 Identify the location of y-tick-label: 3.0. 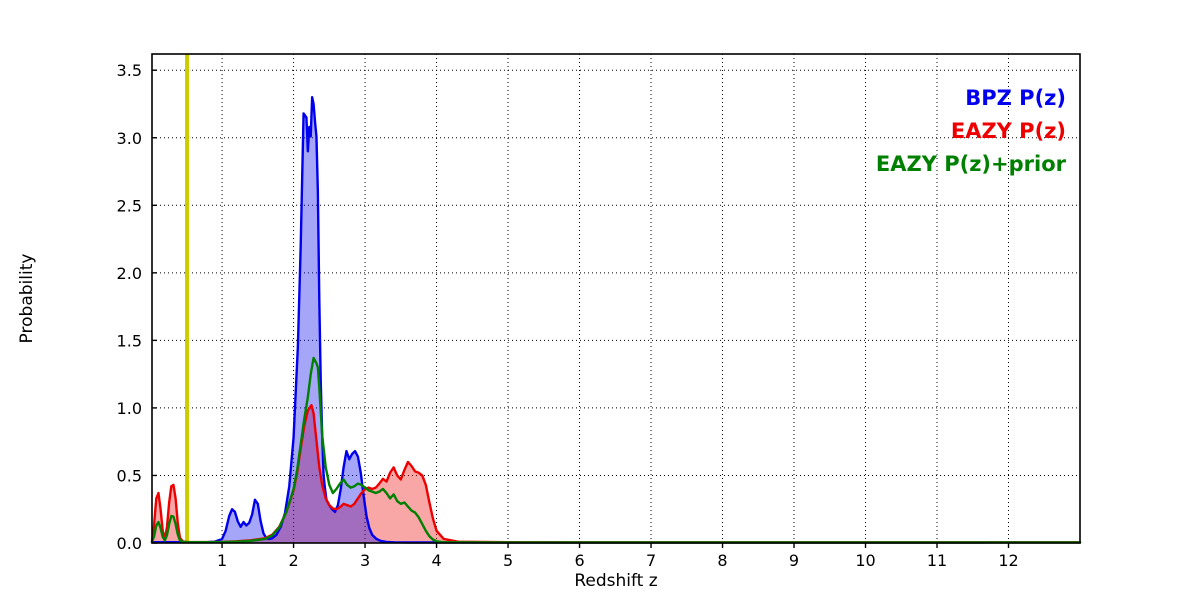
(129, 138).